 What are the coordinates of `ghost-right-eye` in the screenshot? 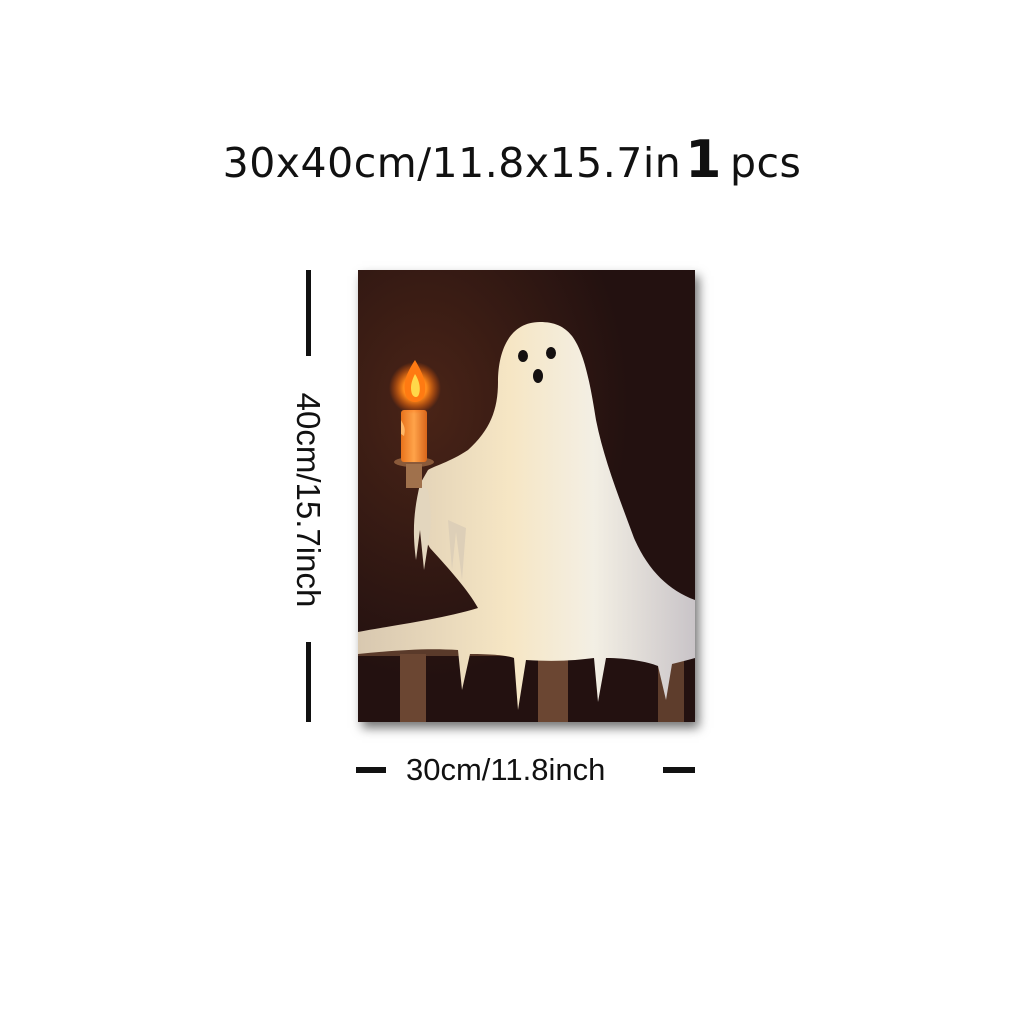 It's located at (551, 353).